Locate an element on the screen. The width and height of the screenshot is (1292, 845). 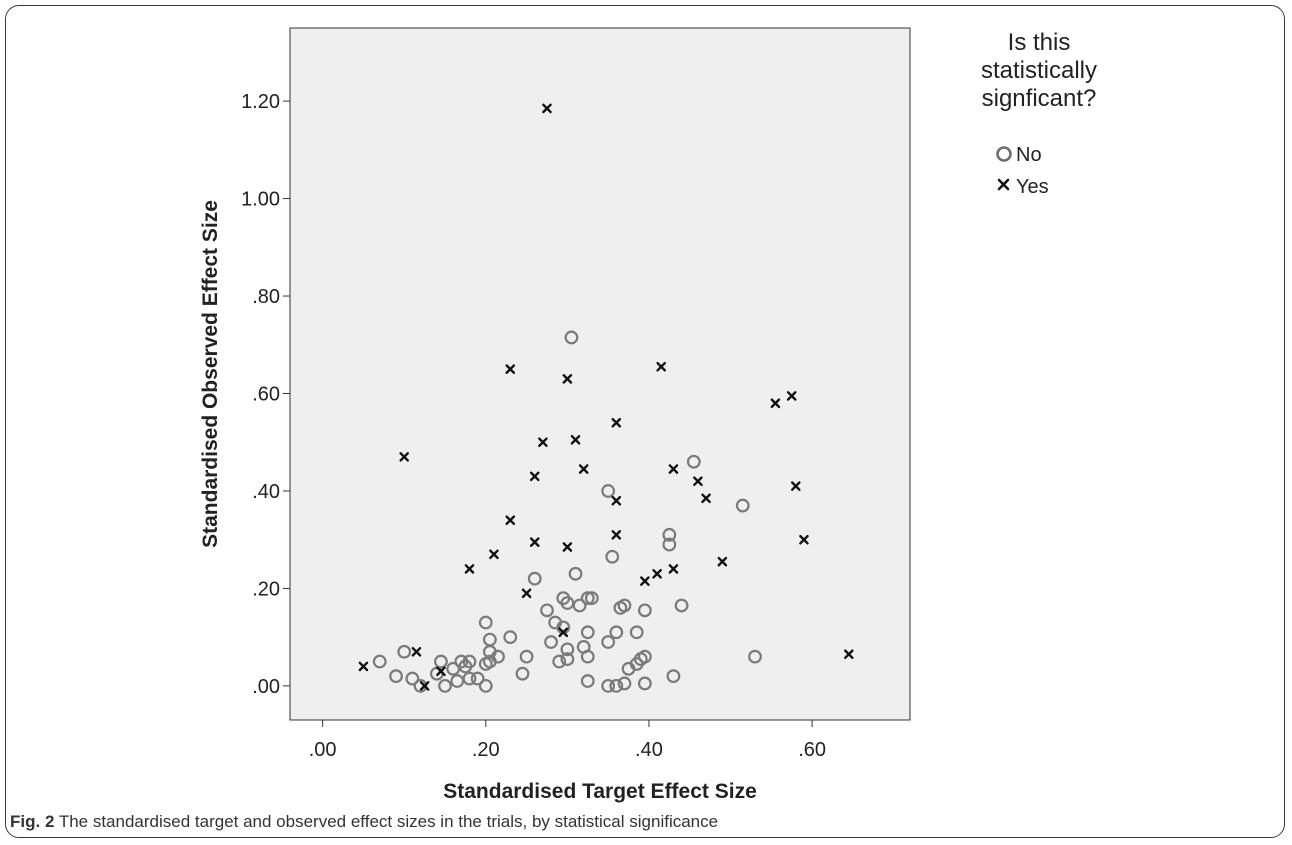
legend-yes-x-icon is located at coordinates (1003, 184).